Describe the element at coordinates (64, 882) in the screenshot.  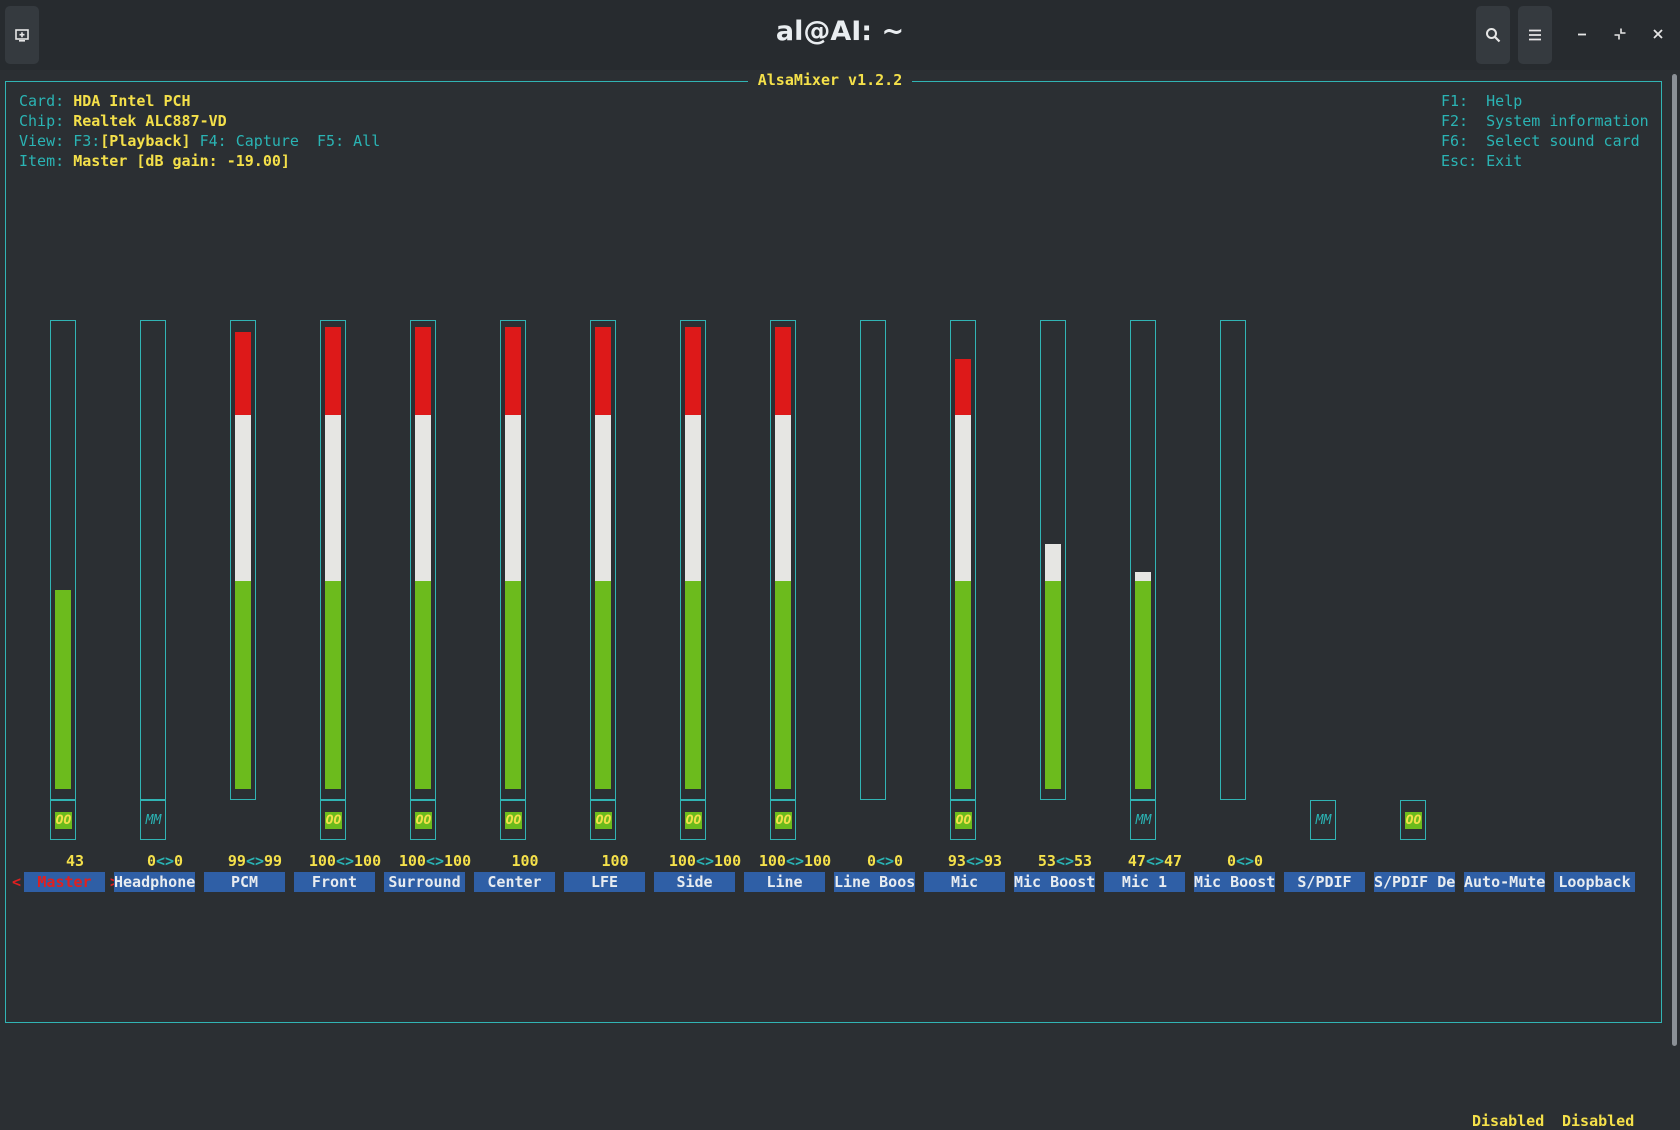
I see `channel-name: Master` at that location.